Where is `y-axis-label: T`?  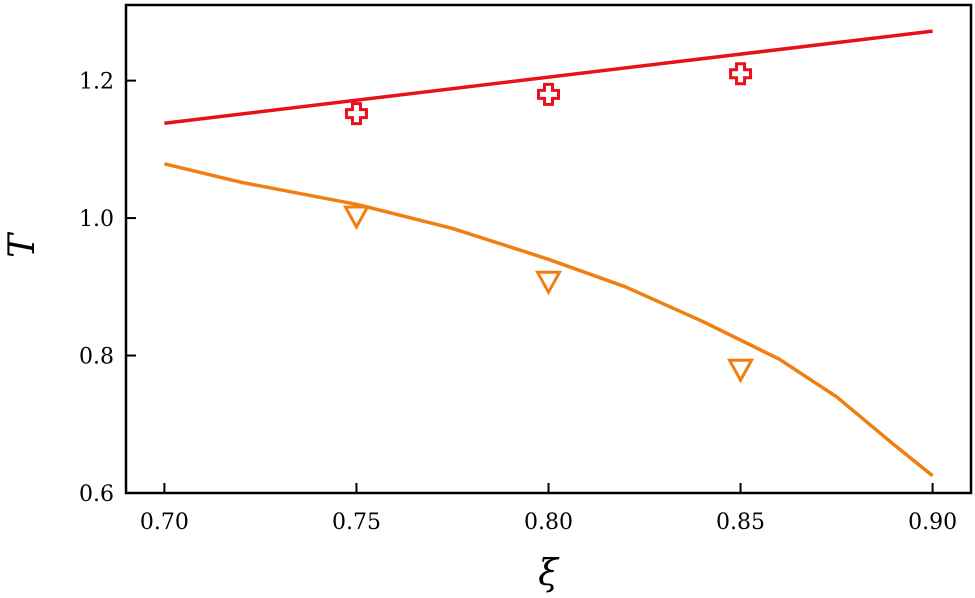
y-axis-label: T is located at coordinates (22, 244).